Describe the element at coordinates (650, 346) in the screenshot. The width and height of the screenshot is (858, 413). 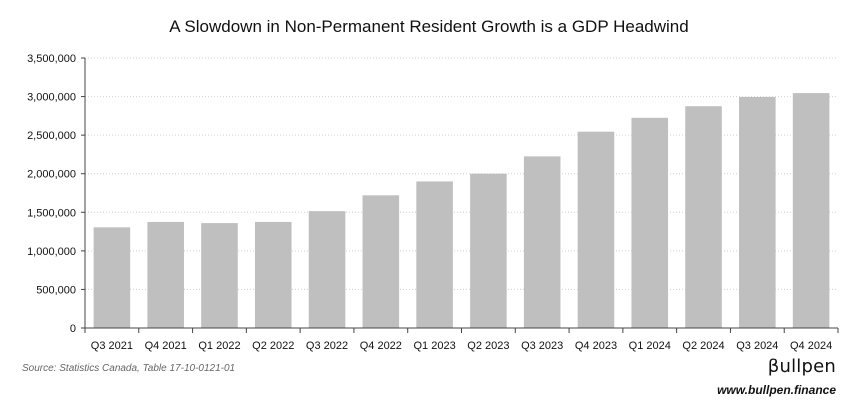
I see `x-tick-label: Q1 2024` at that location.